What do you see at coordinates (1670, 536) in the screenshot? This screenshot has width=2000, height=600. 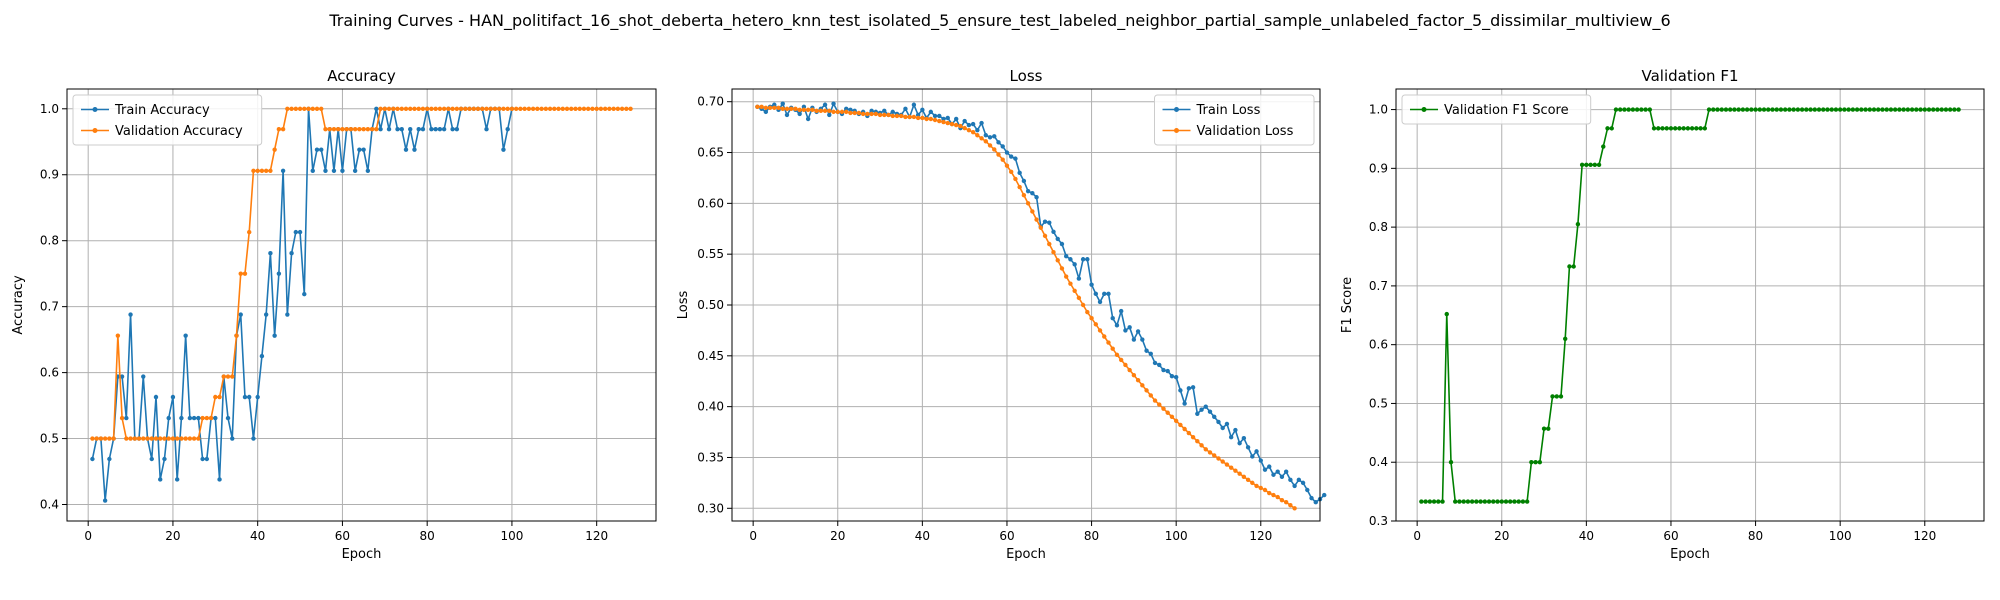 I see `validation-f1-x-tick-label: 60` at bounding box center [1670, 536].